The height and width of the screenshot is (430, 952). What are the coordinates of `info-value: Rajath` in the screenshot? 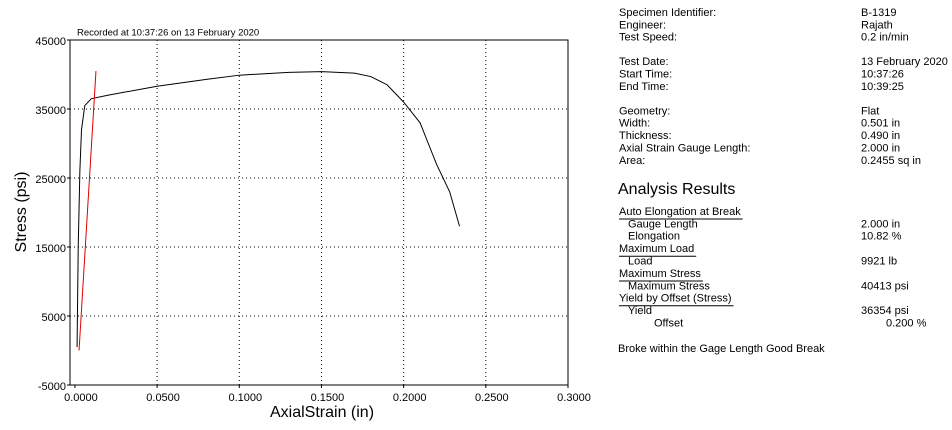 It's located at (877, 25).